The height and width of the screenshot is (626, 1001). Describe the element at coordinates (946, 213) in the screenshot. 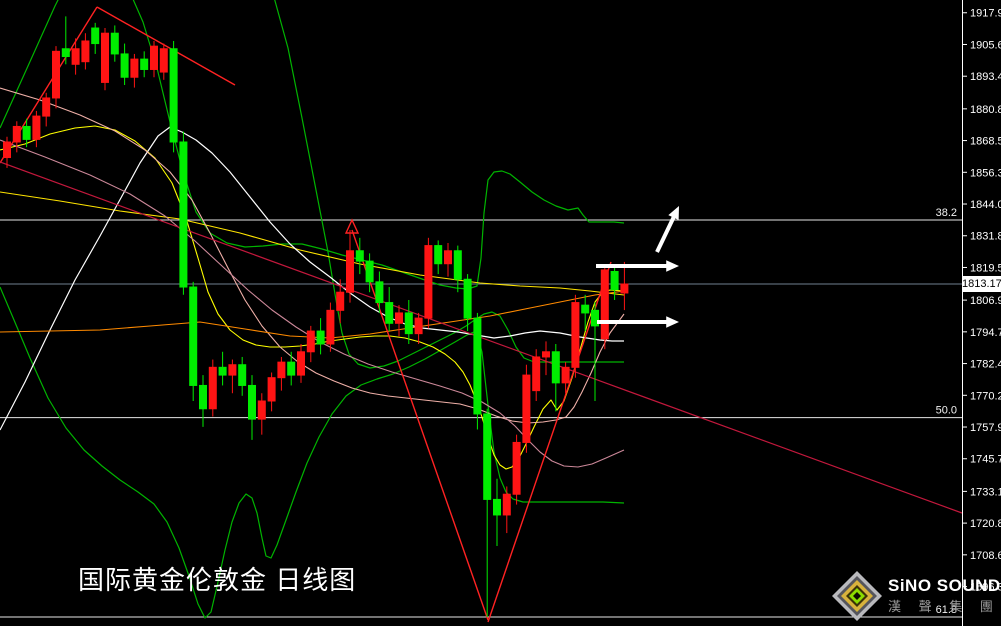

I see `fib-label-38.2: 38.2` at that location.